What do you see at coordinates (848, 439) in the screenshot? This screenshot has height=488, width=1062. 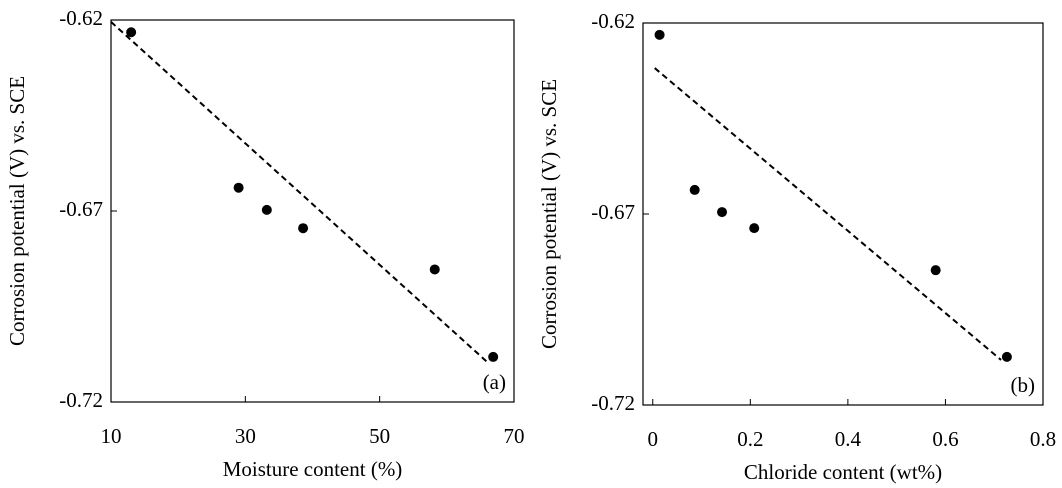 I see `x-tick-label: 0.4` at bounding box center [848, 439].